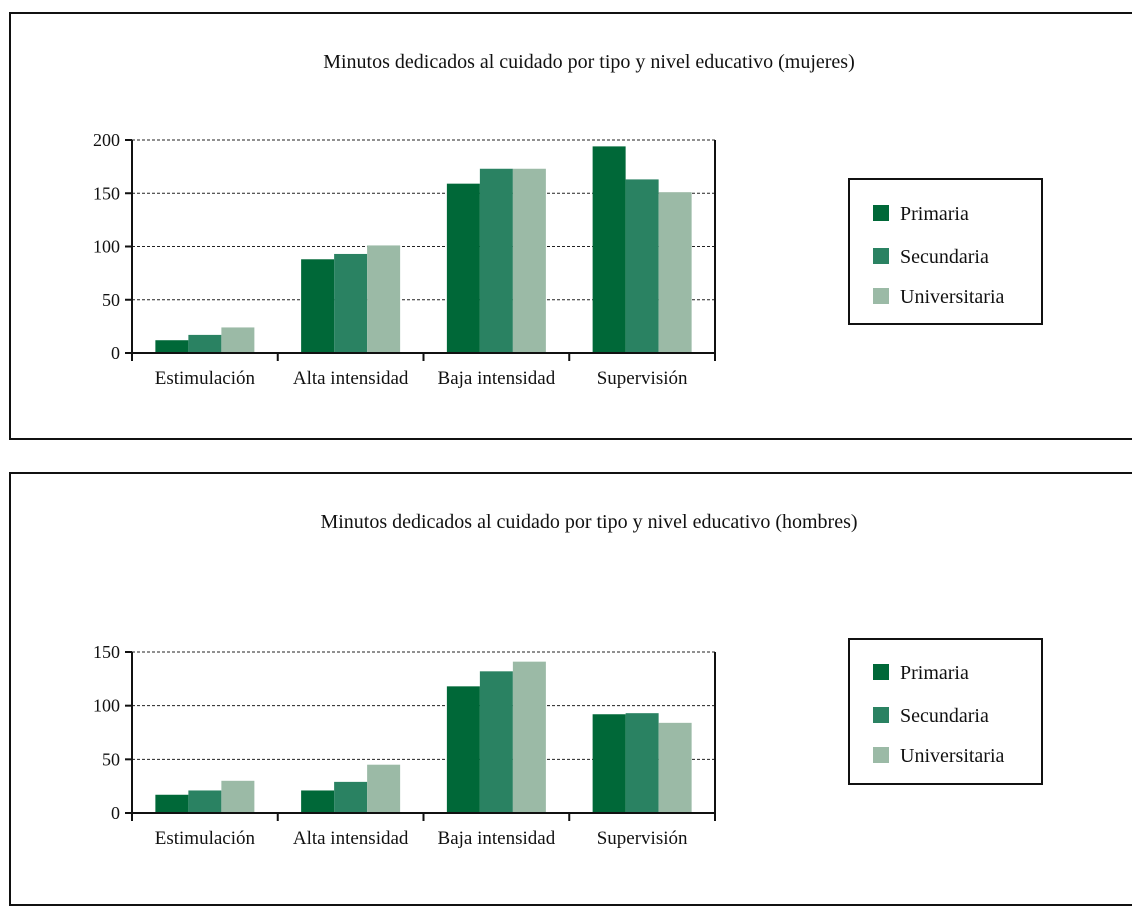 Image resolution: width=1132 pixels, height=906 pixels. Describe the element at coordinates (106, 140) in the screenshot. I see `y-tick-label: 200` at that location.